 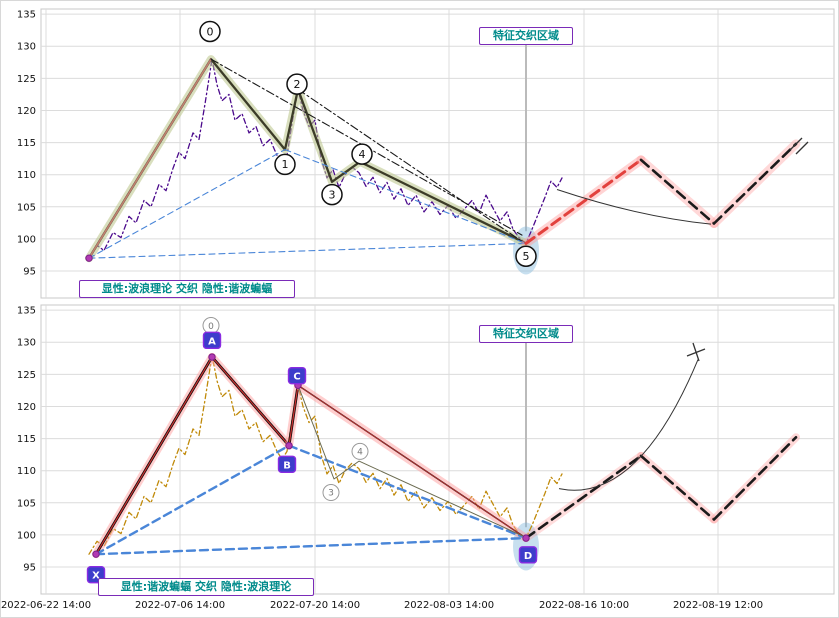 I want to click on series-bat-dashed-x-b, so click(x=192, y=500).